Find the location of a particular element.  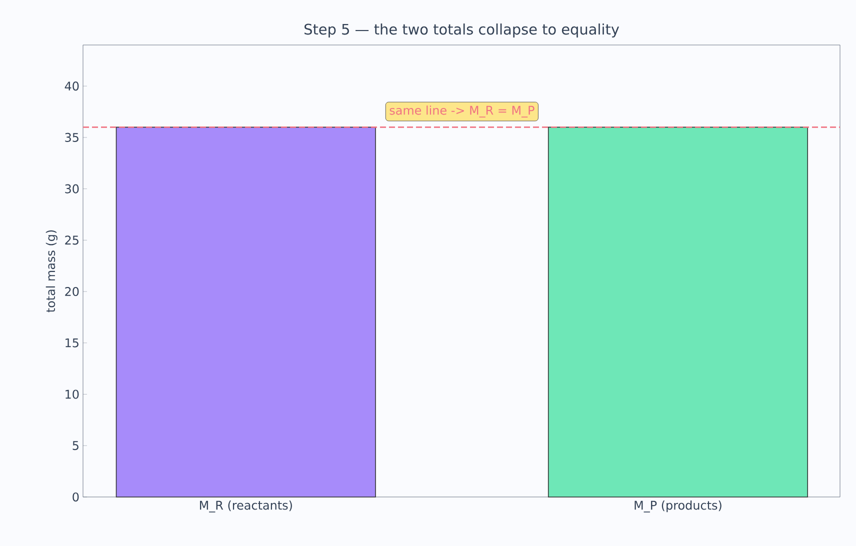

y-axis-title: total mass (g) is located at coordinates (52, 271).